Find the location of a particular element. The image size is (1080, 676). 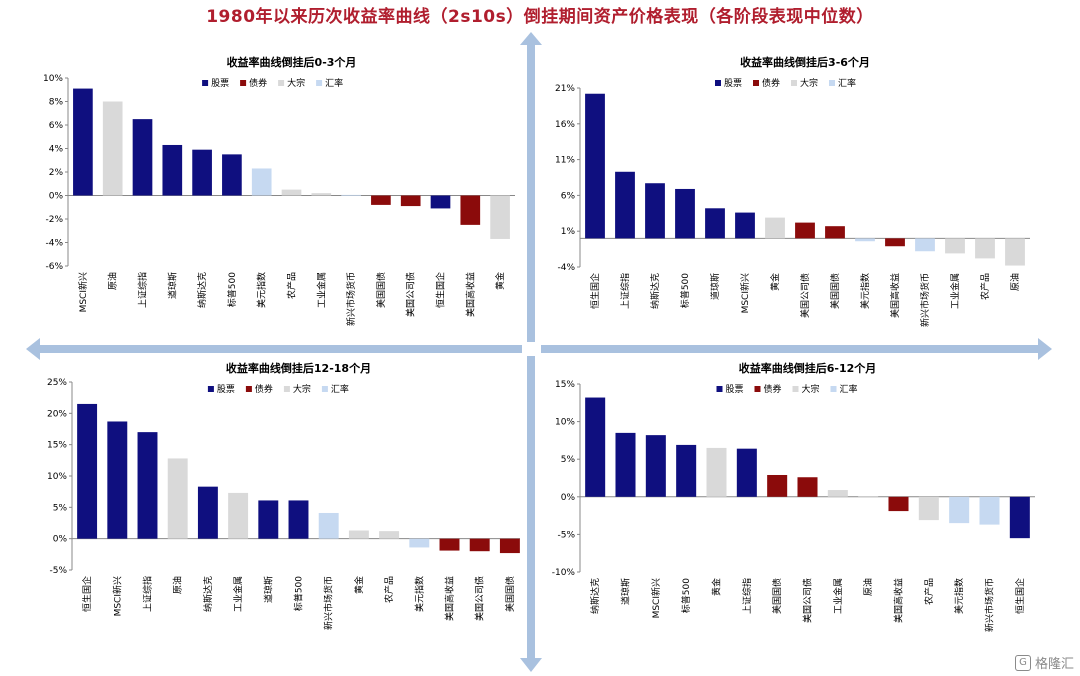

y-tick-label: 1% is located at coordinates (568, 232).